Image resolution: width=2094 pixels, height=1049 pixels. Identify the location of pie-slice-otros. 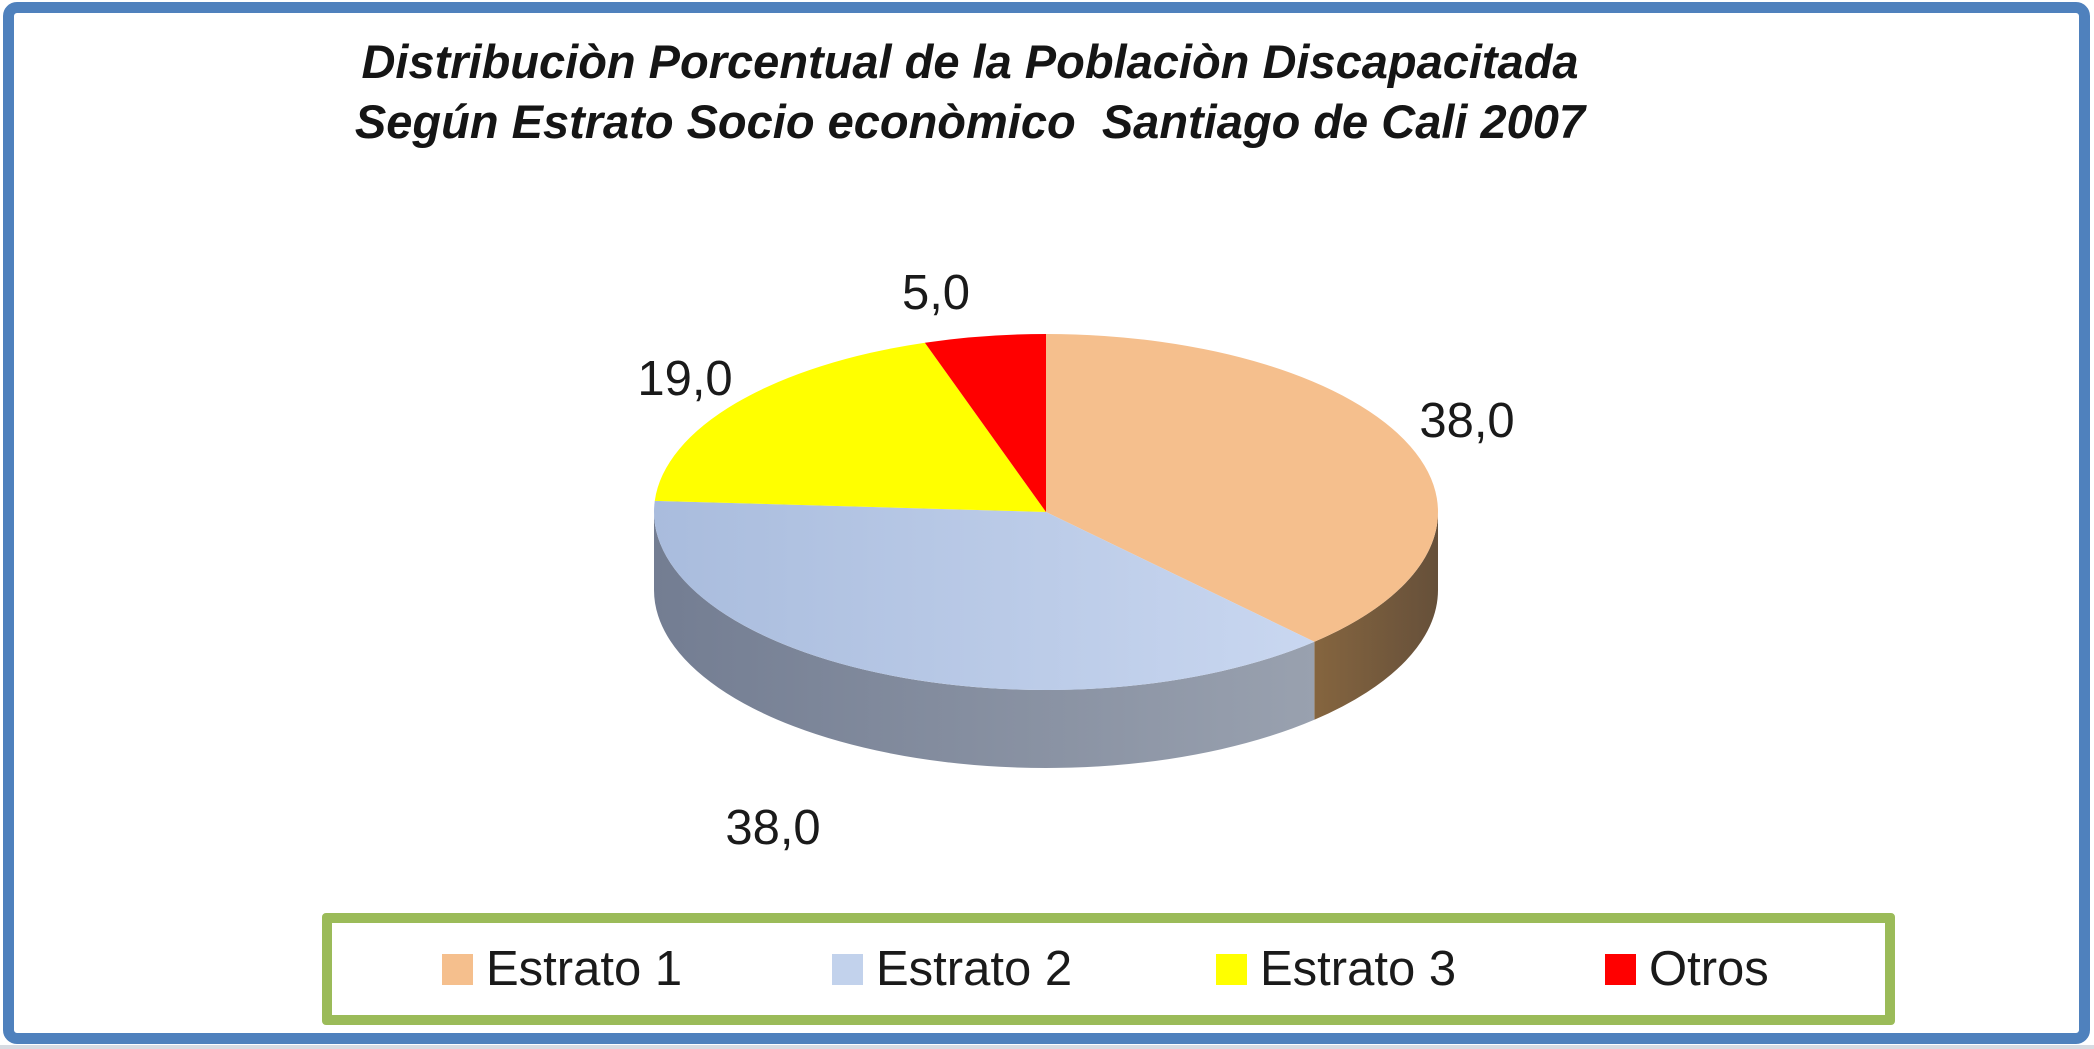
(985, 423).